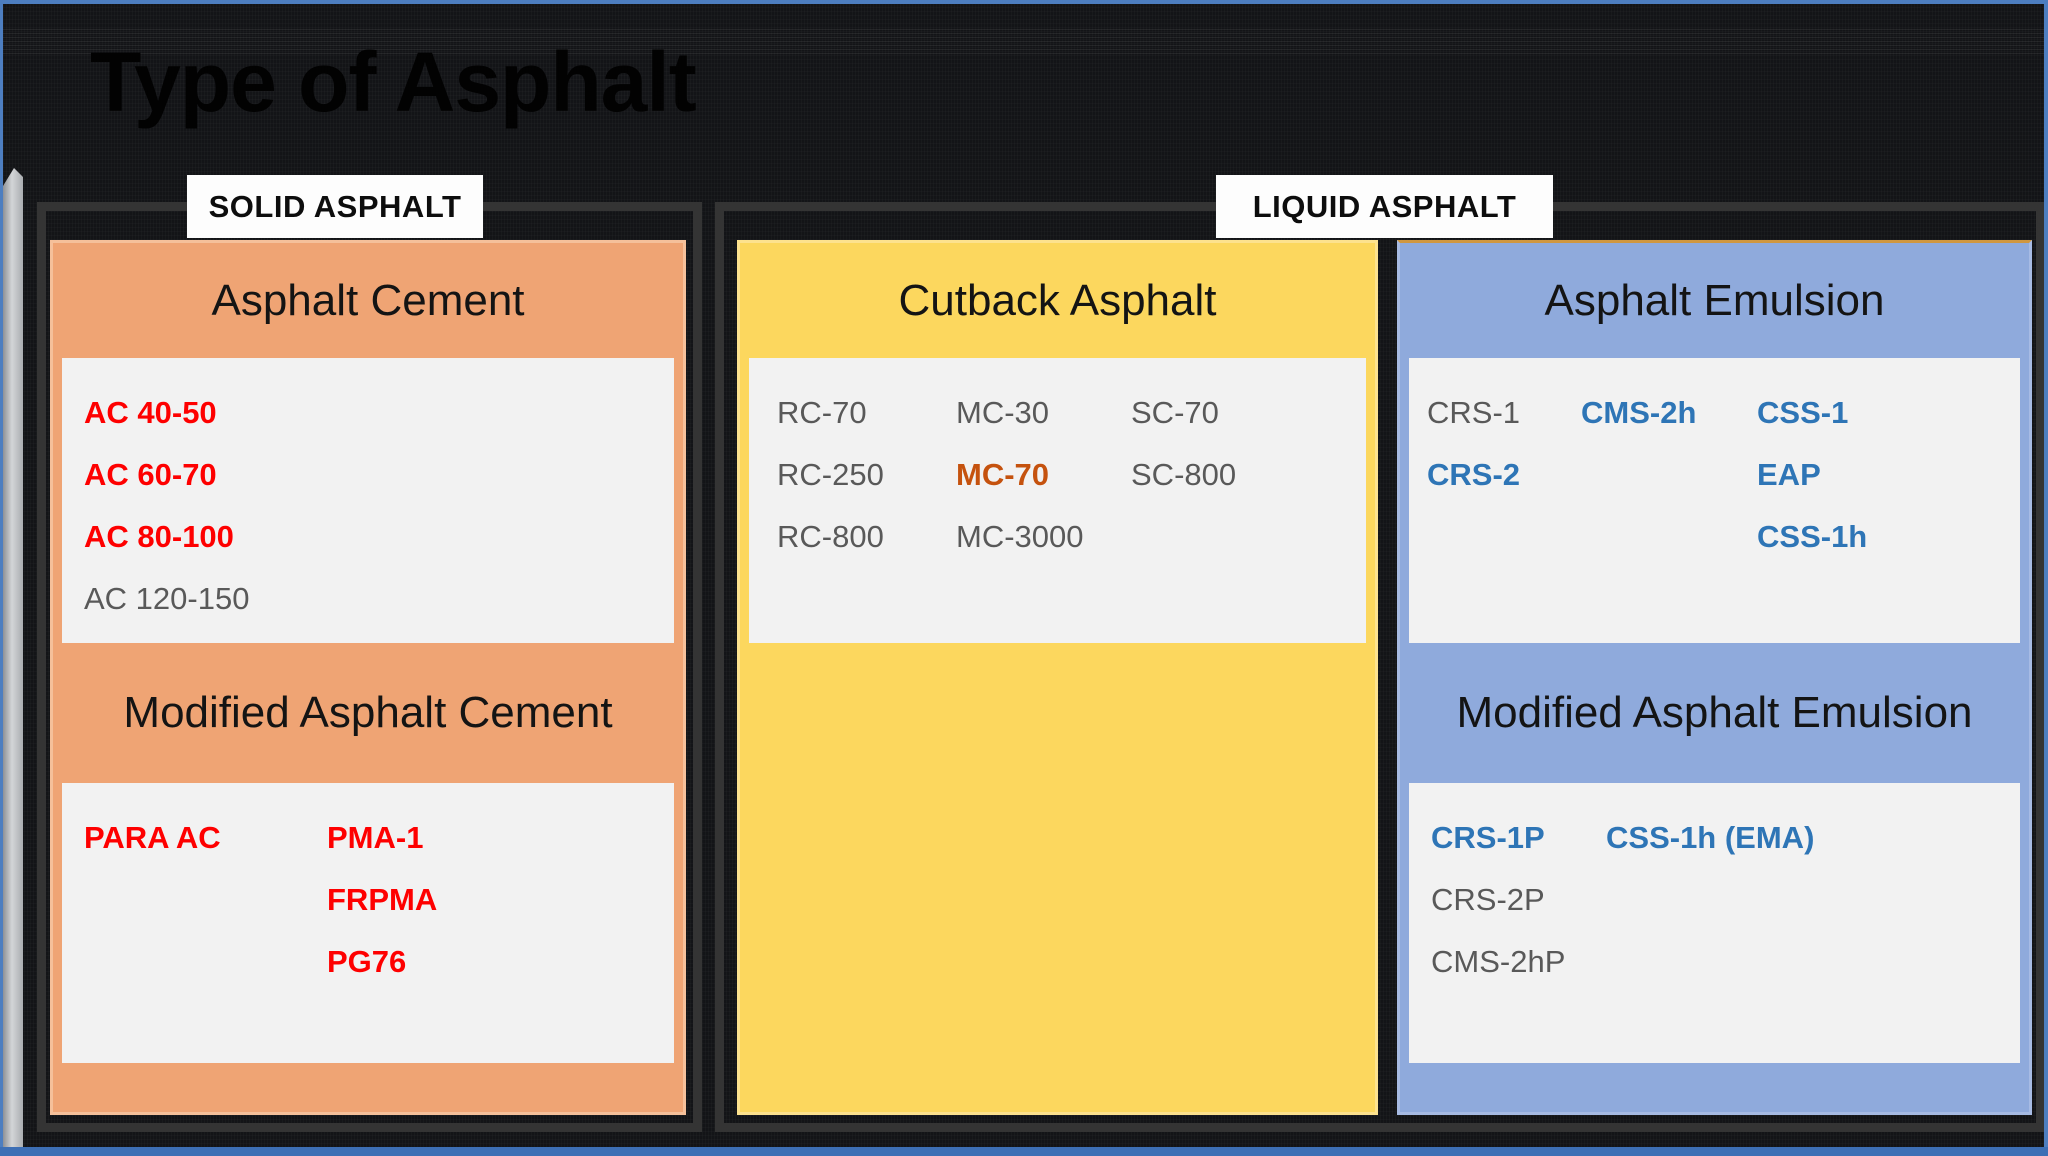 Image resolution: width=2048 pixels, height=1156 pixels. I want to click on list-item: SC-800, so click(1184, 474).